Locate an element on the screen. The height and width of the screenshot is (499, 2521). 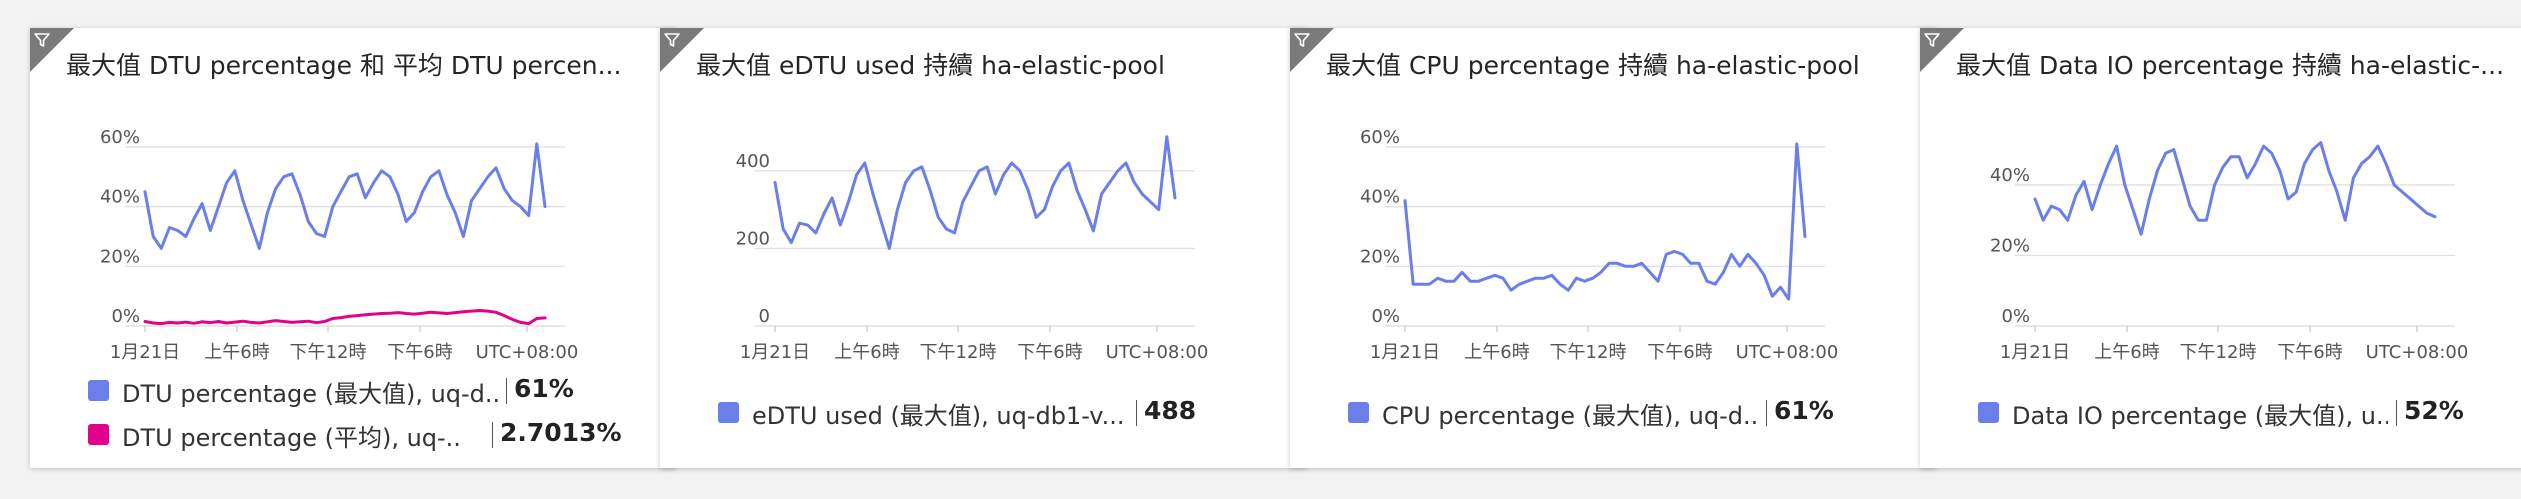
legend-value: 2.7013% is located at coordinates (561, 432).